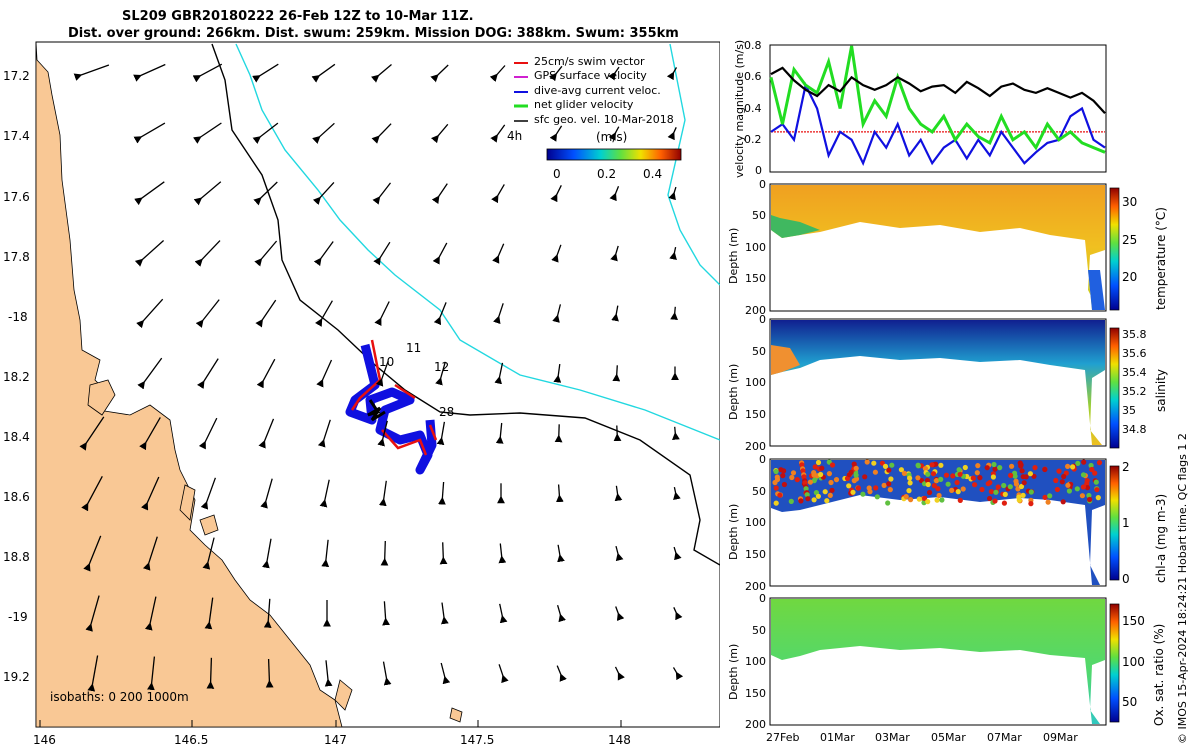  Describe the element at coordinates (557, 174) in the screenshot. I see `speed-tick-0: 0` at that location.